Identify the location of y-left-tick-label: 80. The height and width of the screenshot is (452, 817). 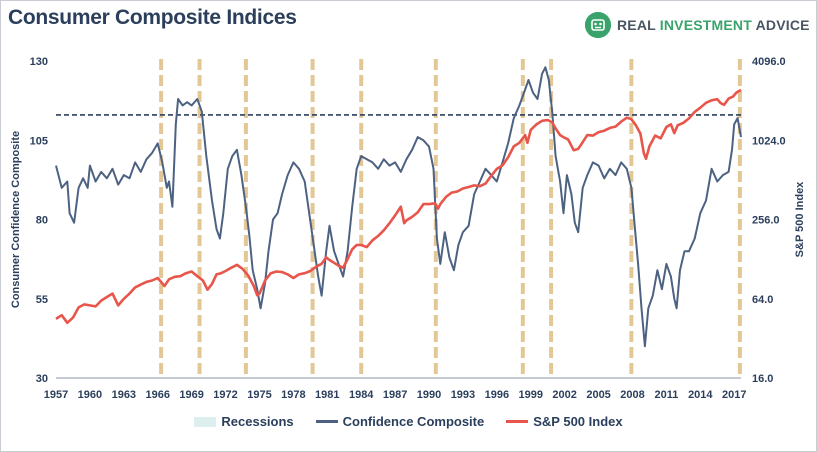
(42, 221).